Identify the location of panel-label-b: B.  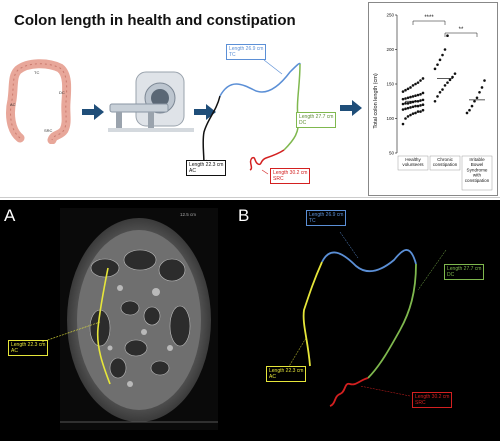
(244, 215).